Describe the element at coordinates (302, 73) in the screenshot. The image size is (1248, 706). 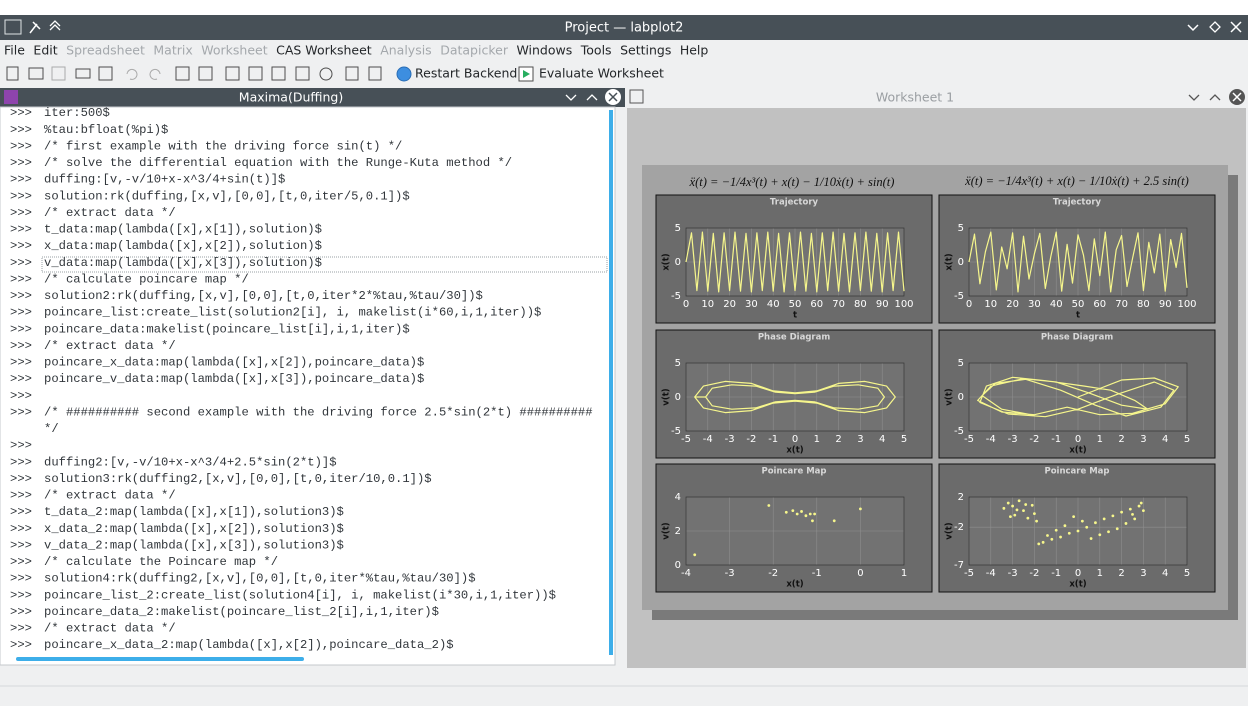
I see `worksheet-icon` at that location.